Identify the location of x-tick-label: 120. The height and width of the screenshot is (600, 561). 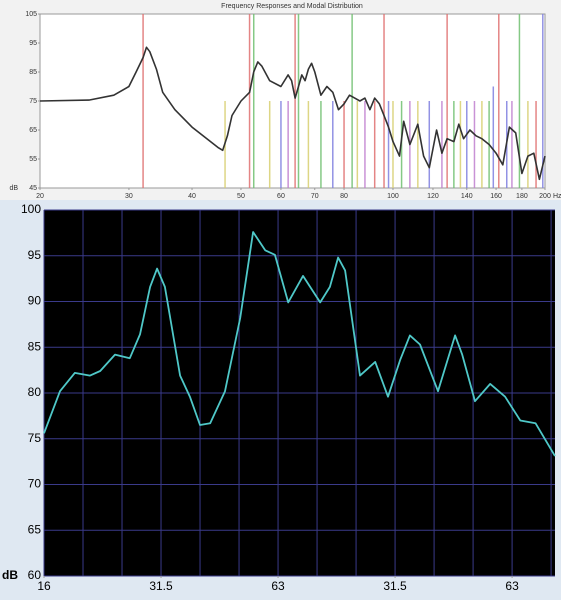
(433, 196).